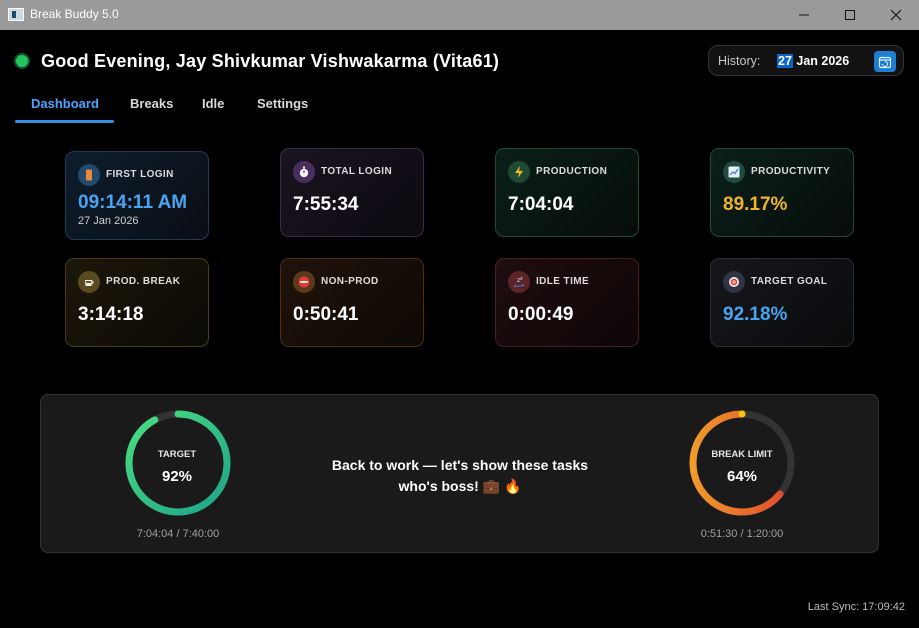  What do you see at coordinates (111, 314) in the screenshot?
I see `prod-break-value: 3:14:18` at bounding box center [111, 314].